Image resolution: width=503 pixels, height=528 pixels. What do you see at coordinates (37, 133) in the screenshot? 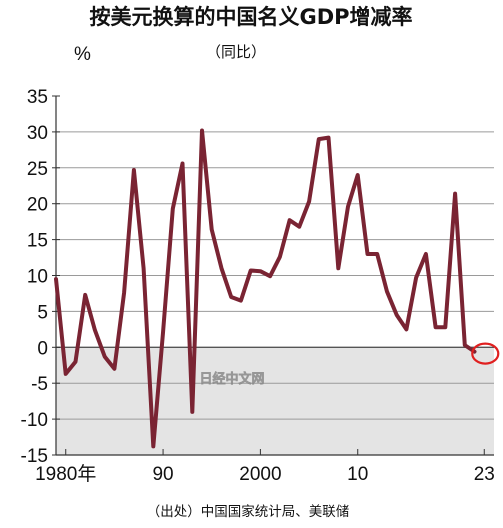
I see `y-tick-label: 30` at bounding box center [37, 133].